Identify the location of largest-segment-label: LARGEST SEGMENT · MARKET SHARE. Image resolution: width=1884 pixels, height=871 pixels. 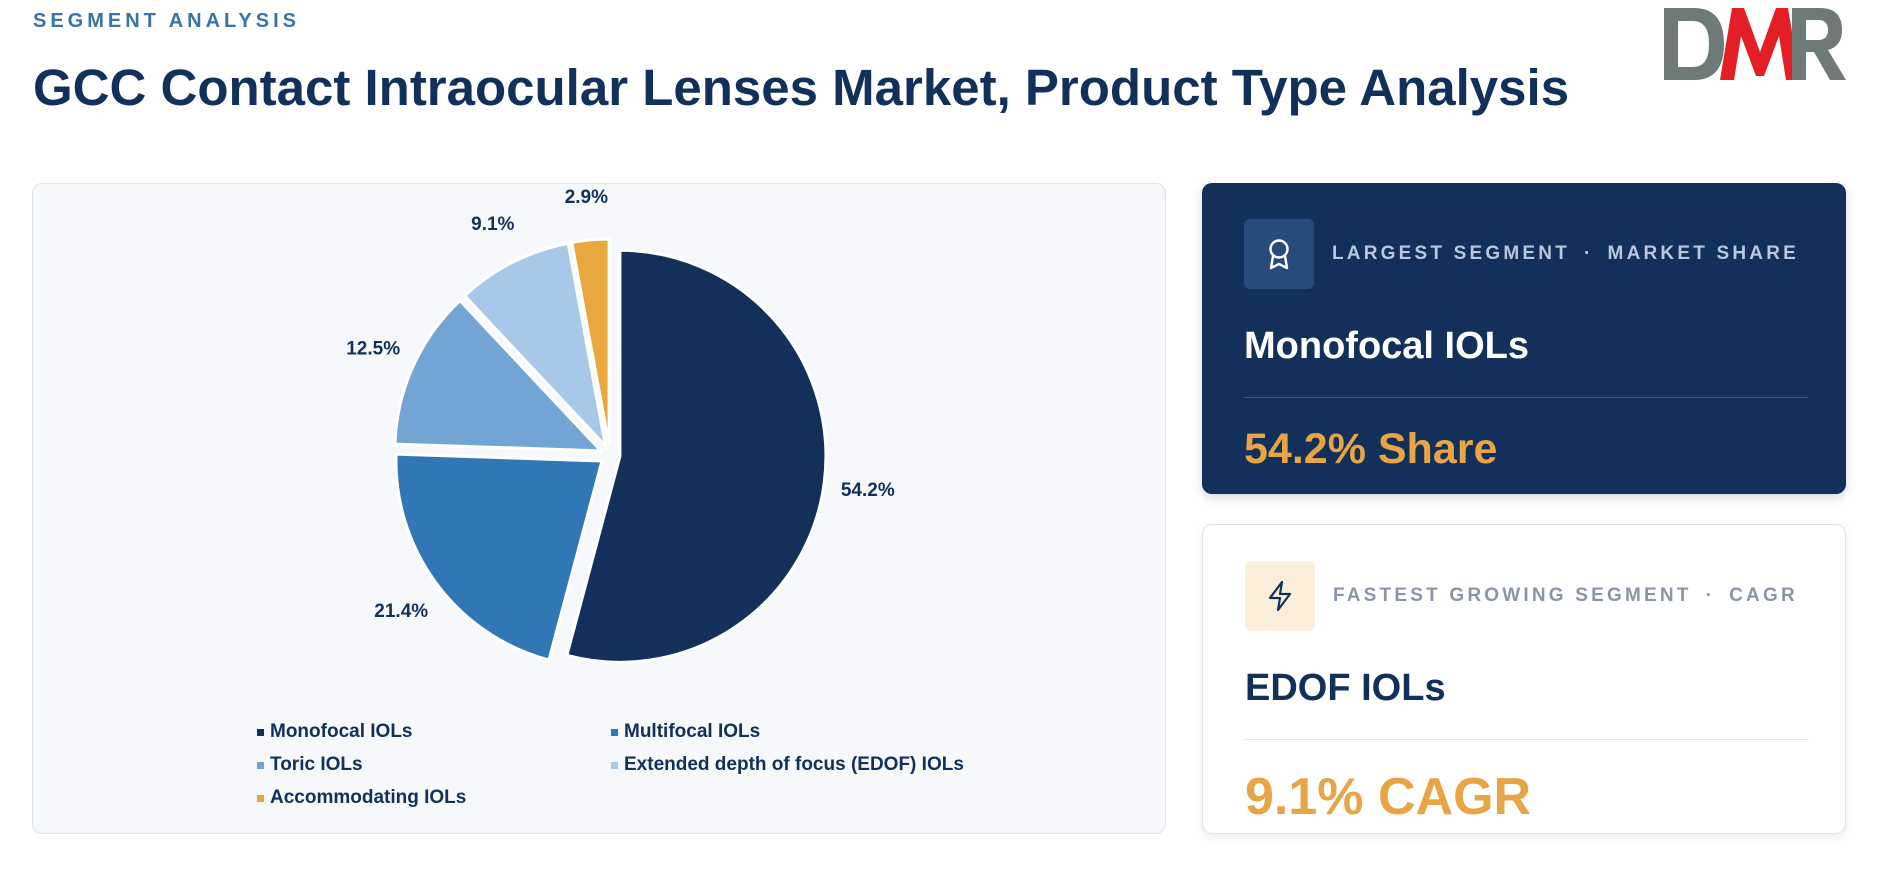
(1566, 253).